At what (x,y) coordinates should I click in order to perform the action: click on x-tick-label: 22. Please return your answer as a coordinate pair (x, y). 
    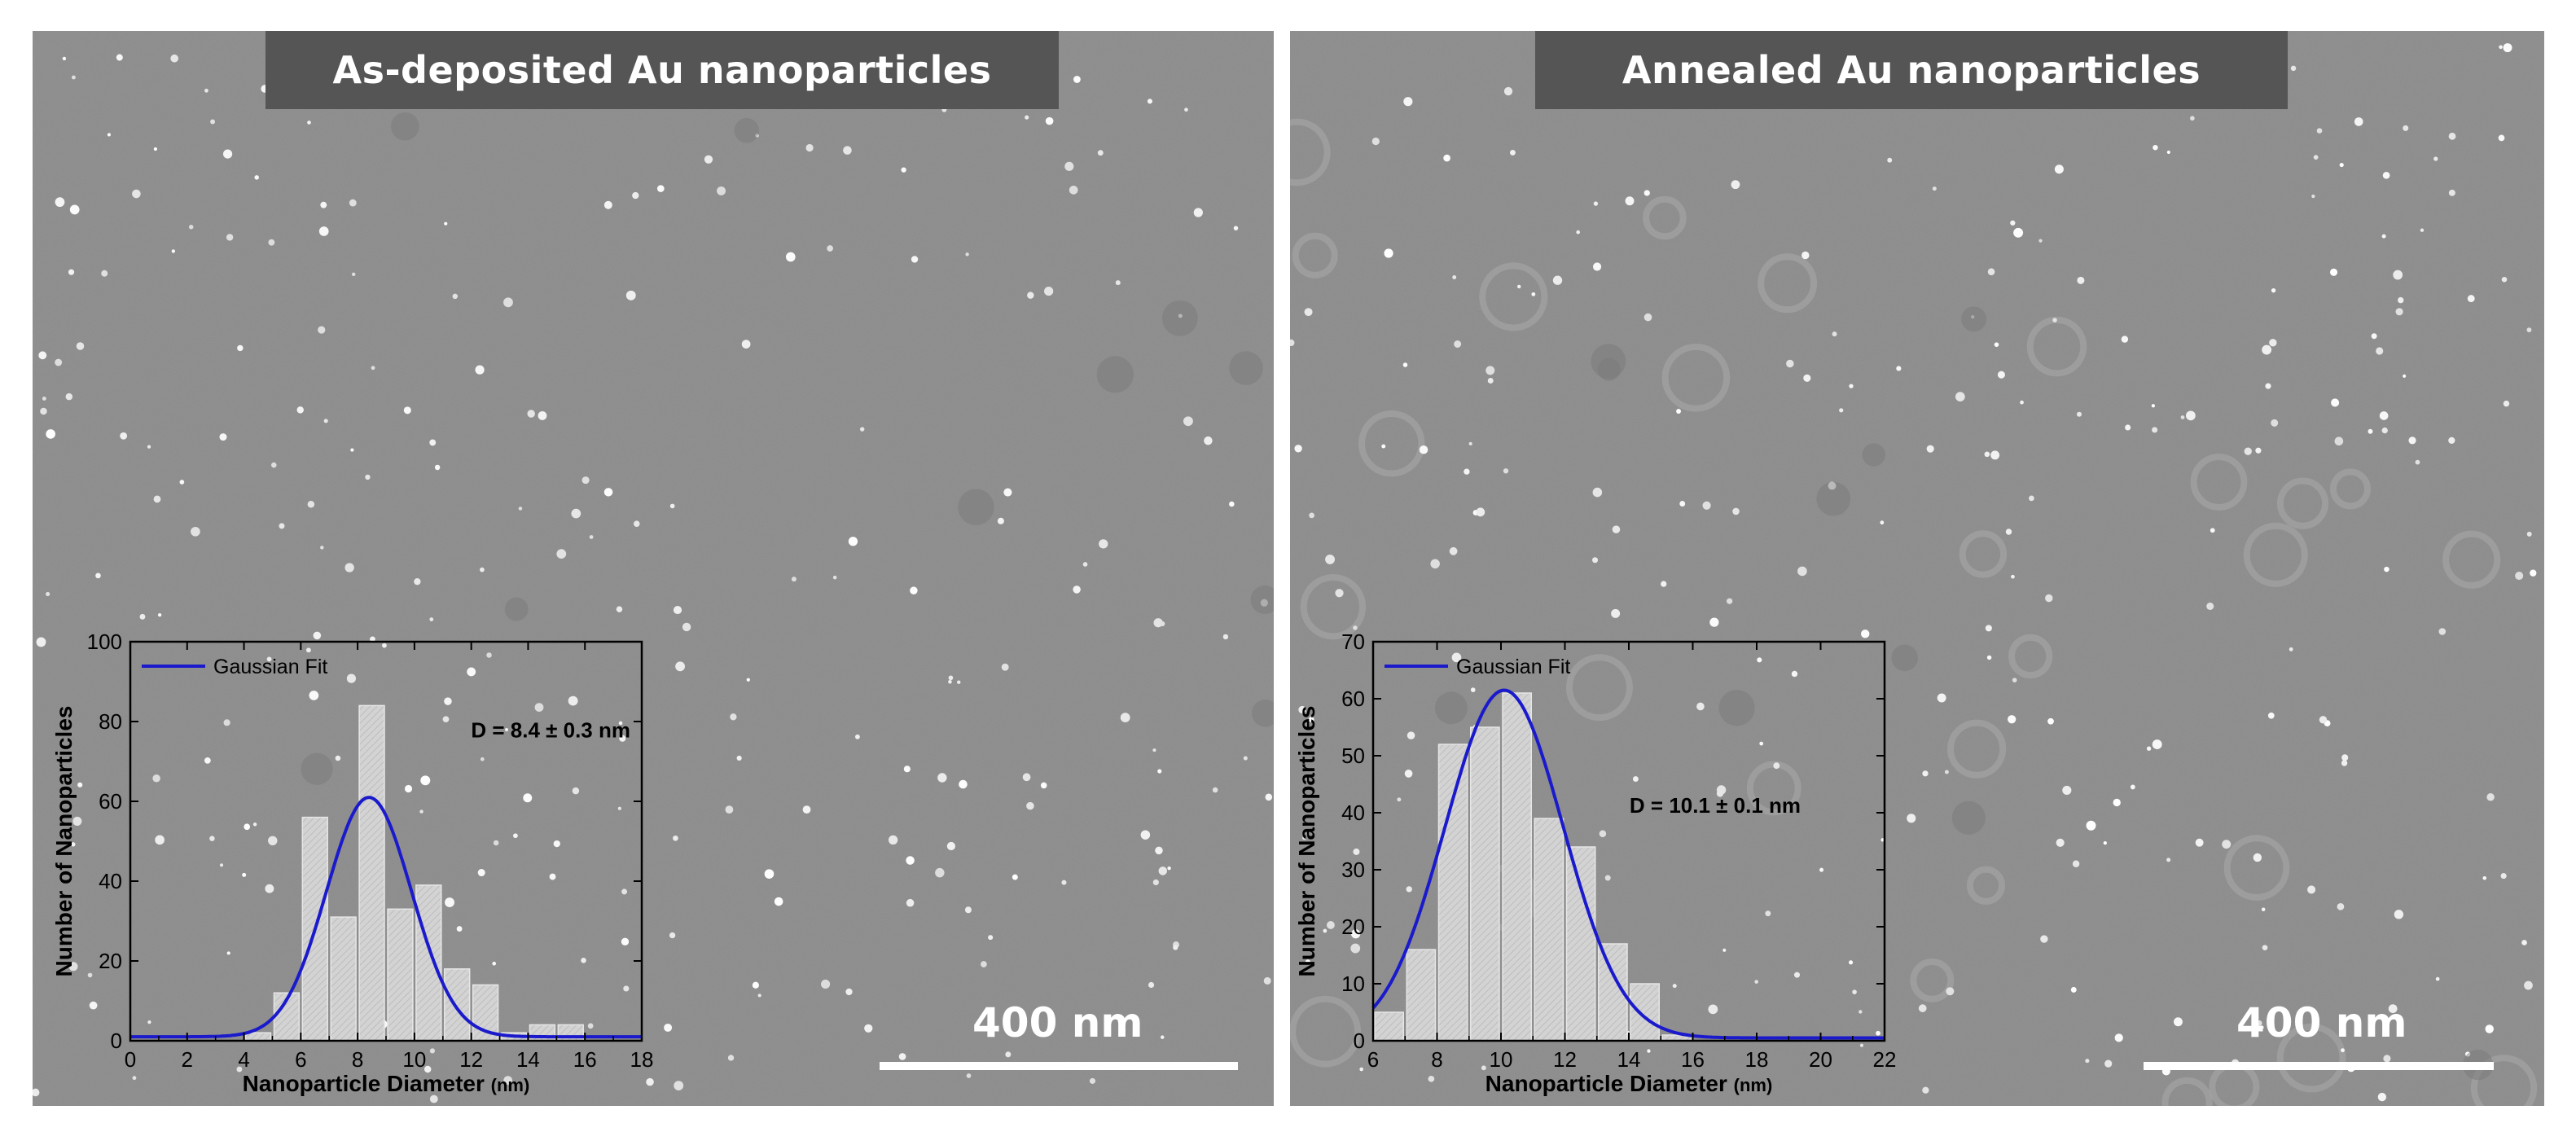
    Looking at the image, I should click on (1885, 1059).